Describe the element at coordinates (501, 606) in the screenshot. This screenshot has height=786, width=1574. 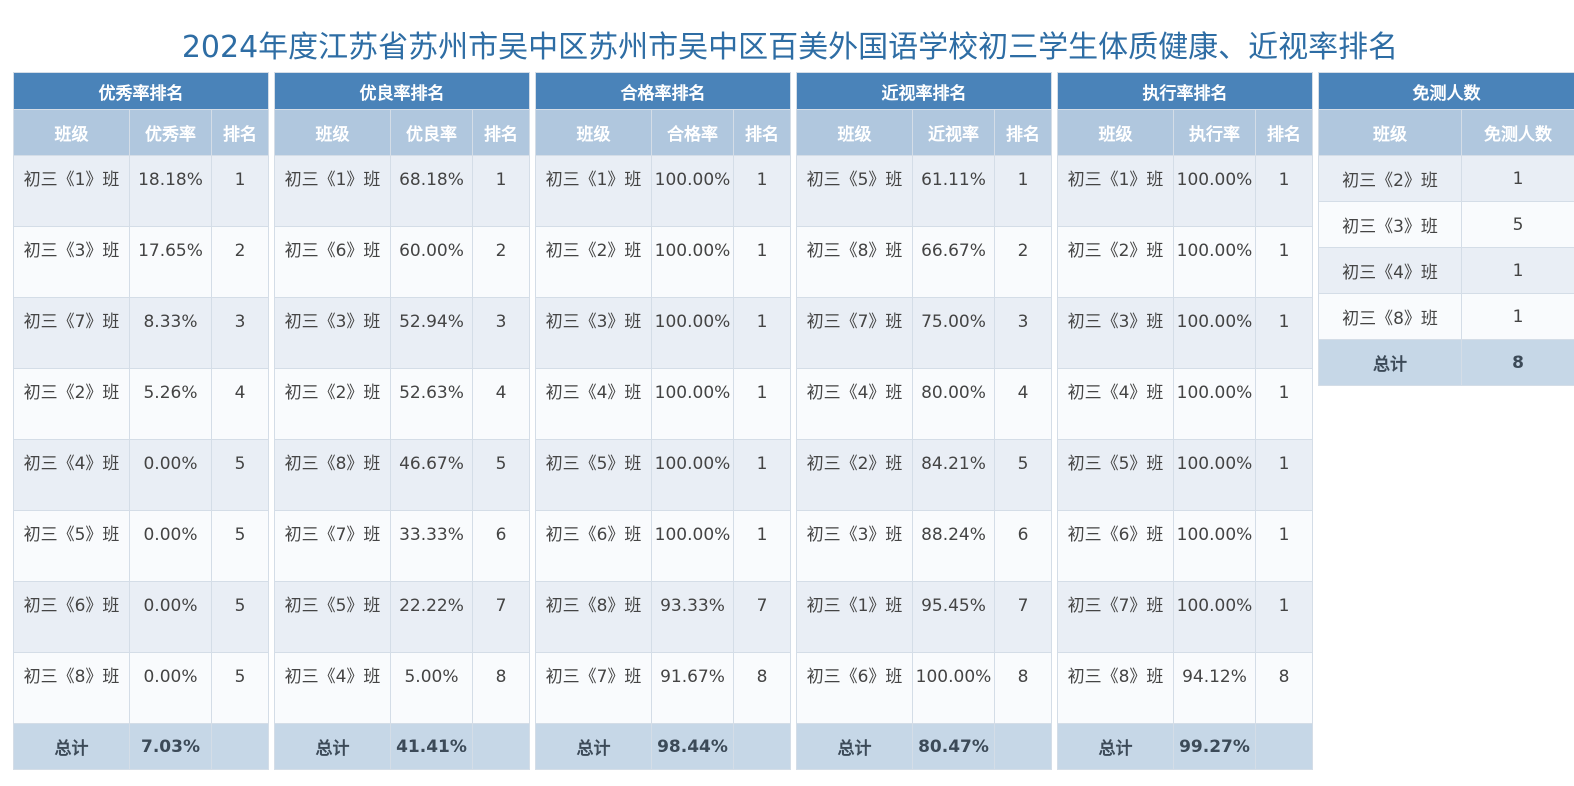
I see `rank-value: 7` at that location.